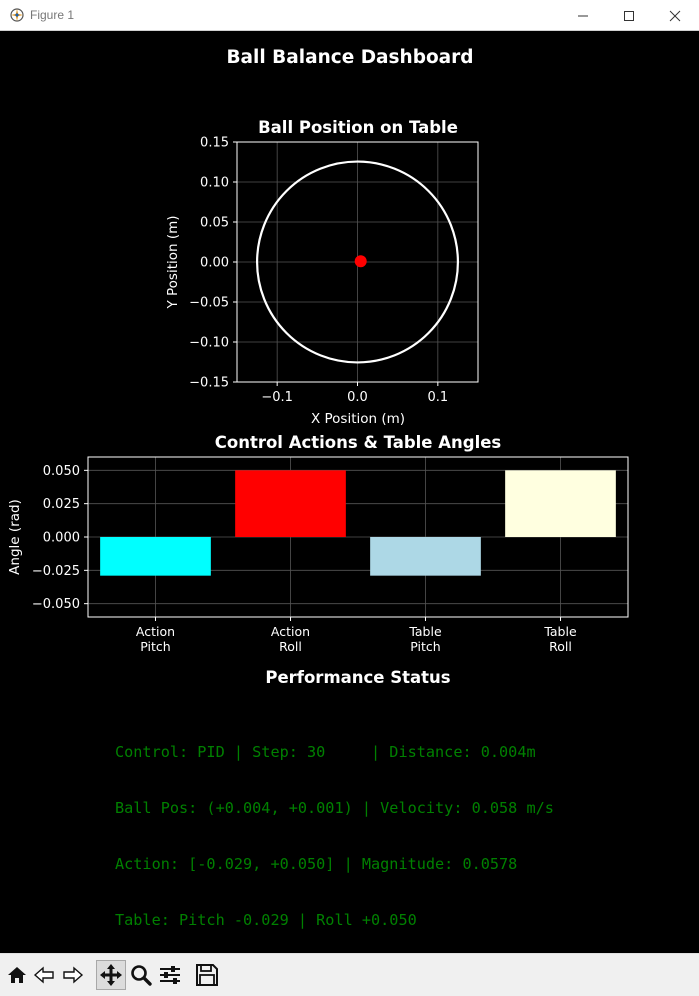 Image resolution: width=699 pixels, height=996 pixels. Describe the element at coordinates (214, 143) in the screenshot. I see `position-y-tick-label: 0.15` at that location.